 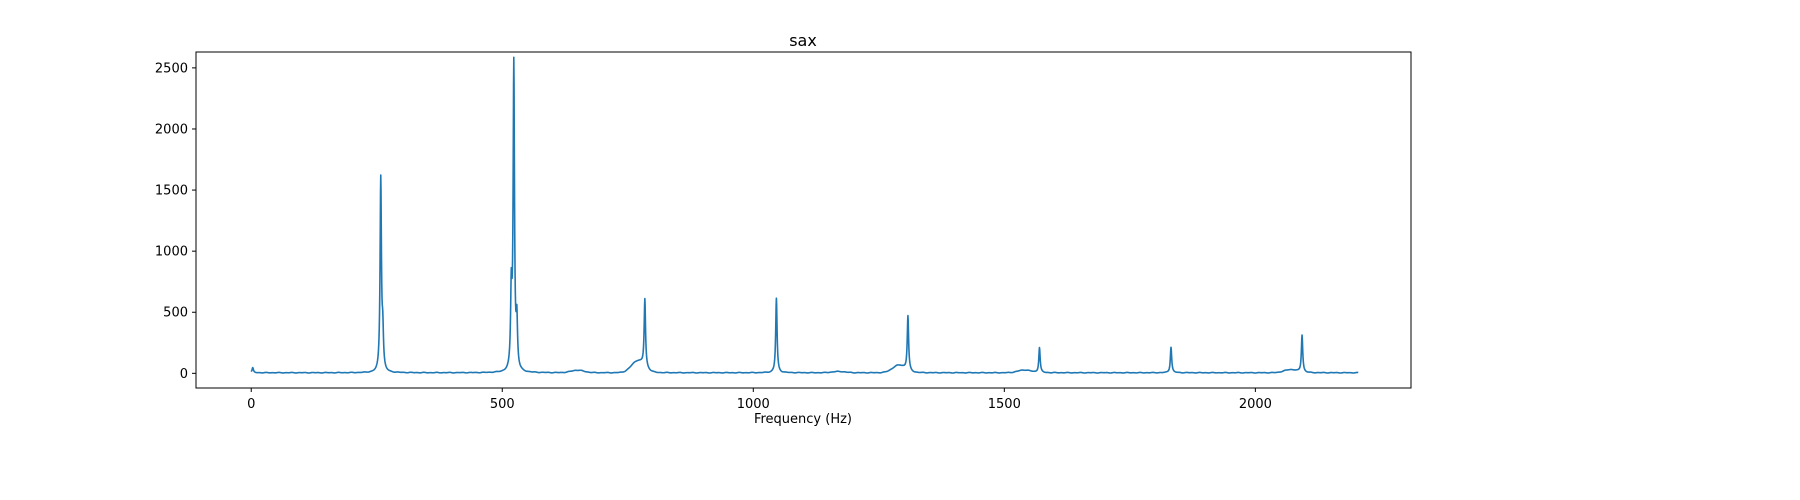 I want to click on y-tick-label: 1000, so click(x=171, y=252).